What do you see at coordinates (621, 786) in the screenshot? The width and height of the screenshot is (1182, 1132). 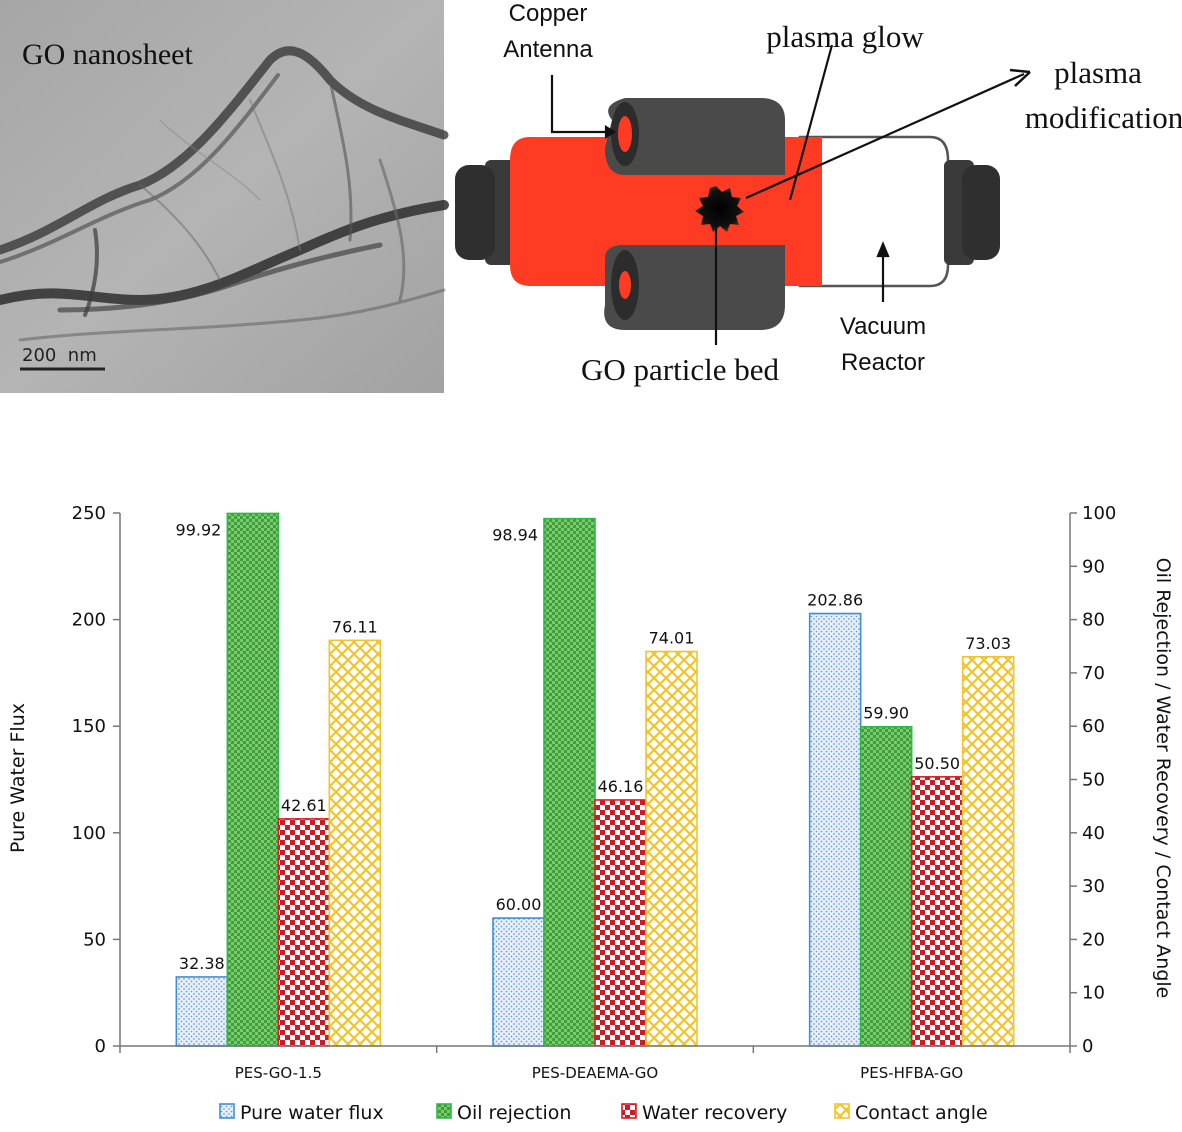 I see `data-label-water-recovery-2: 46.16` at bounding box center [621, 786].